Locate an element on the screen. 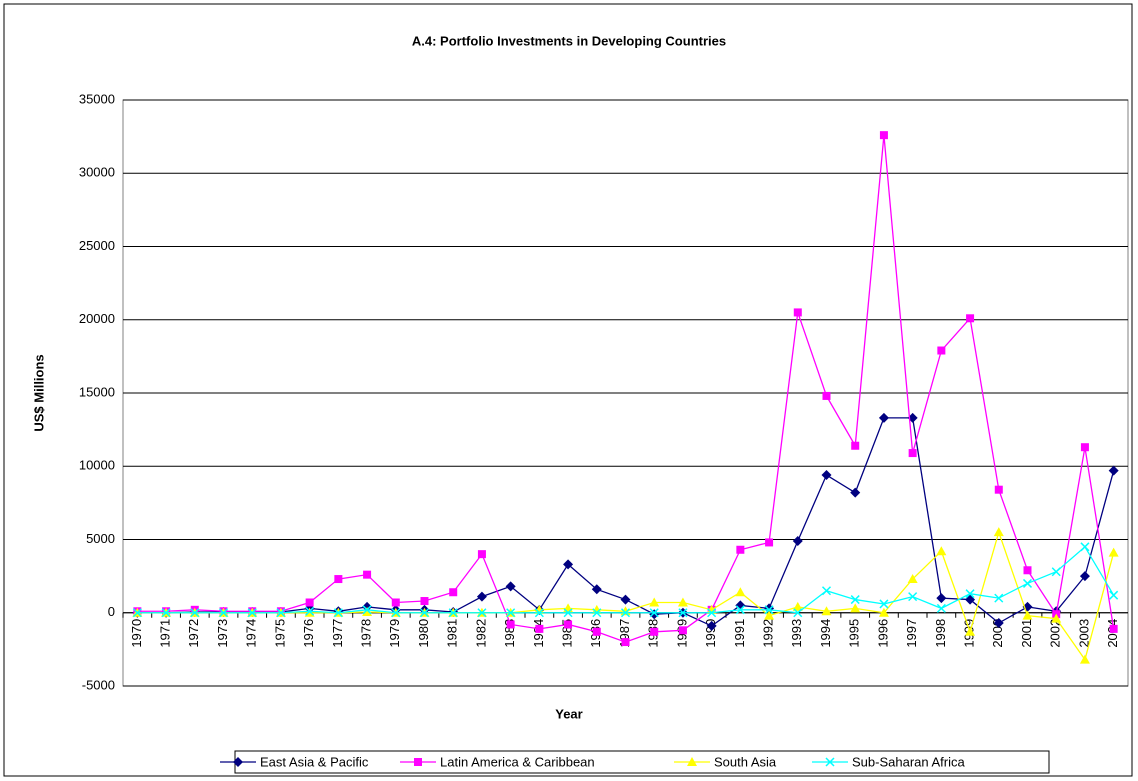 This screenshot has width=1138, height=781. x-tick-label: 1992 is located at coordinates (768, 633).